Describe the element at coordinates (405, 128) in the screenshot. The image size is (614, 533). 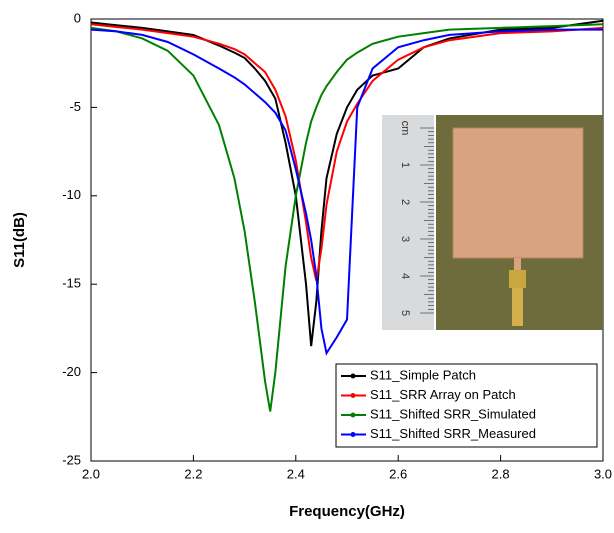
I see `ruler-label: cm` at that location.